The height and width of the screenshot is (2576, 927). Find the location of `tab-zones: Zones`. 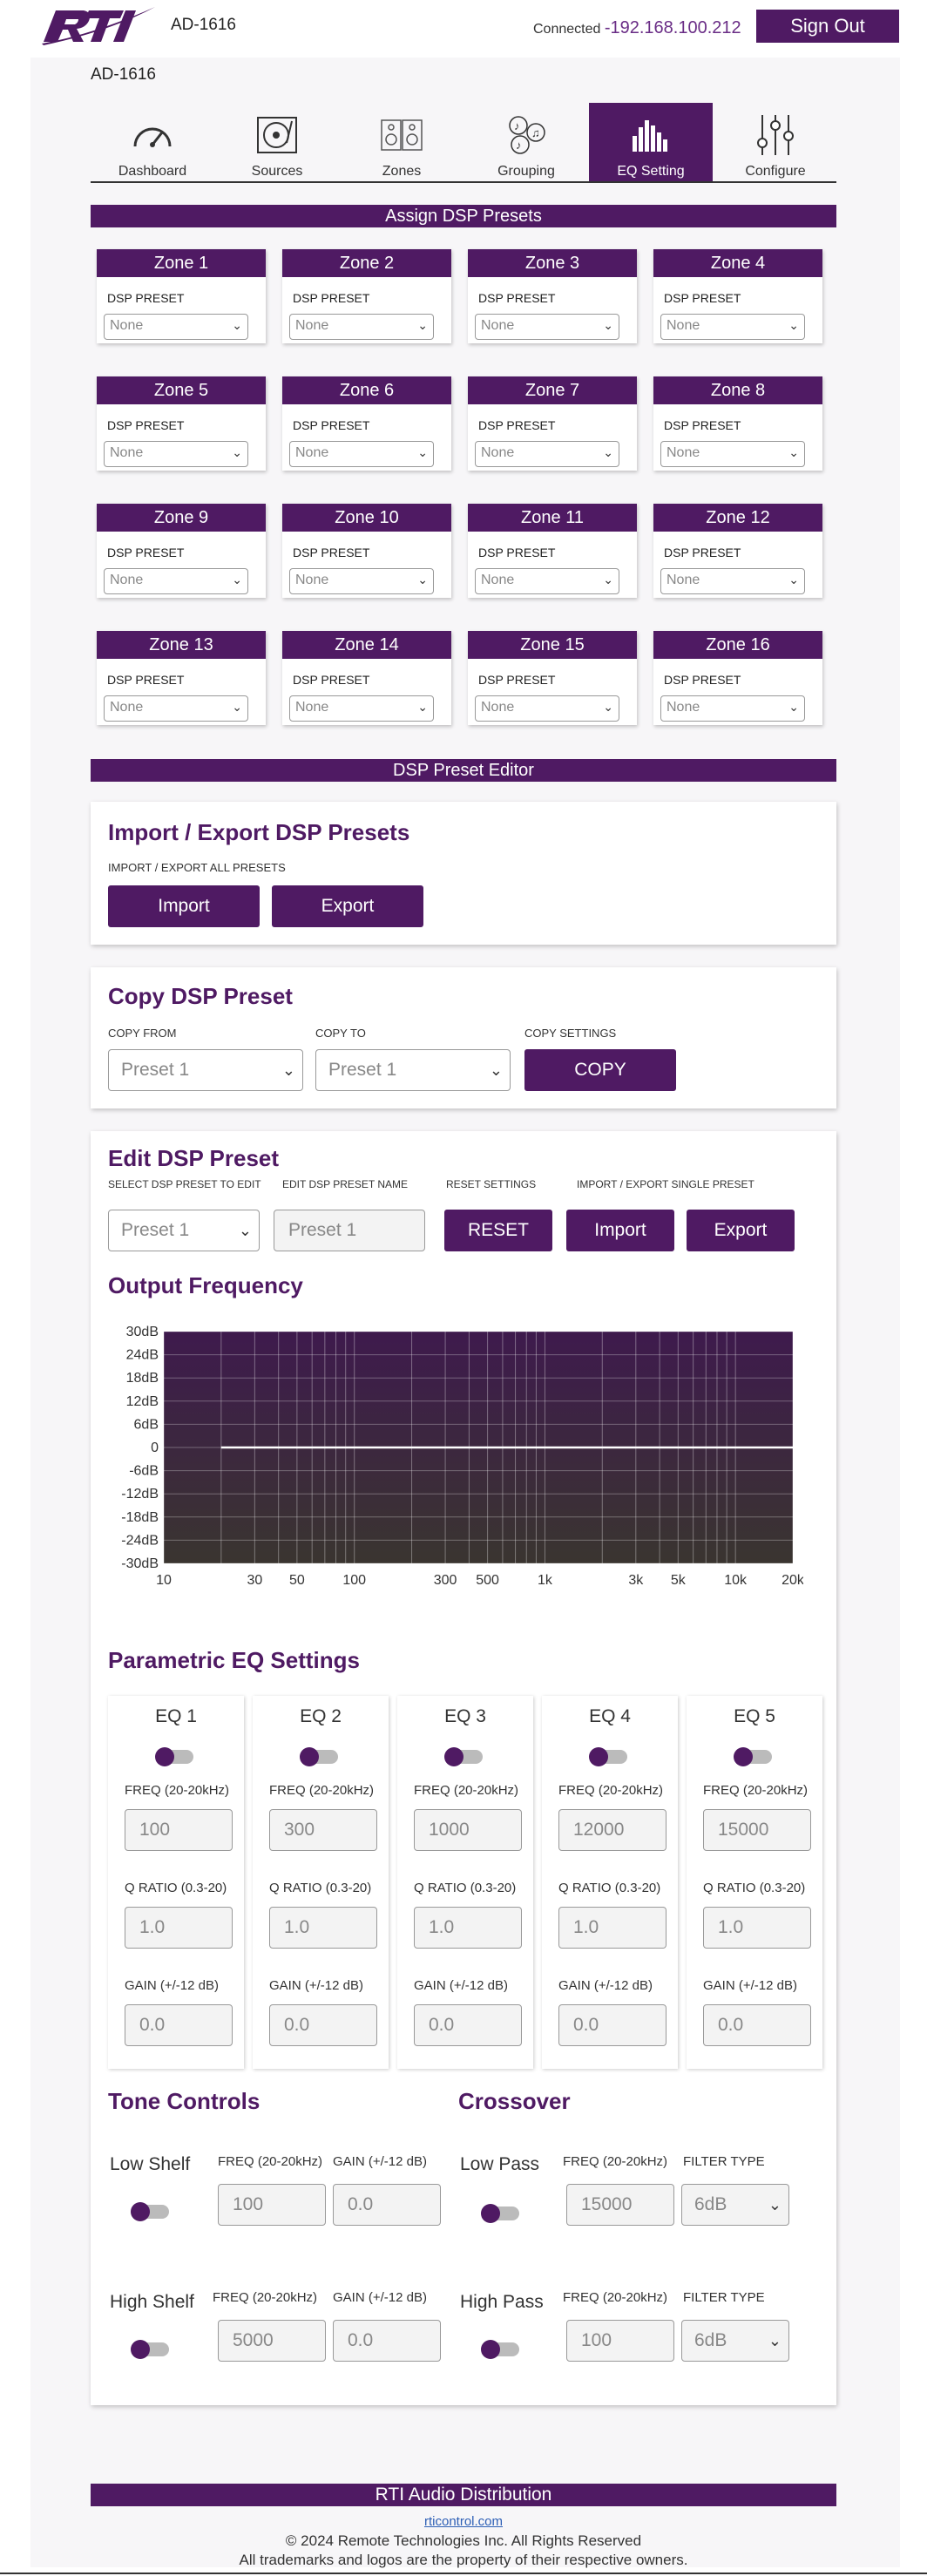

tab-zones: Zones is located at coordinates (402, 142).